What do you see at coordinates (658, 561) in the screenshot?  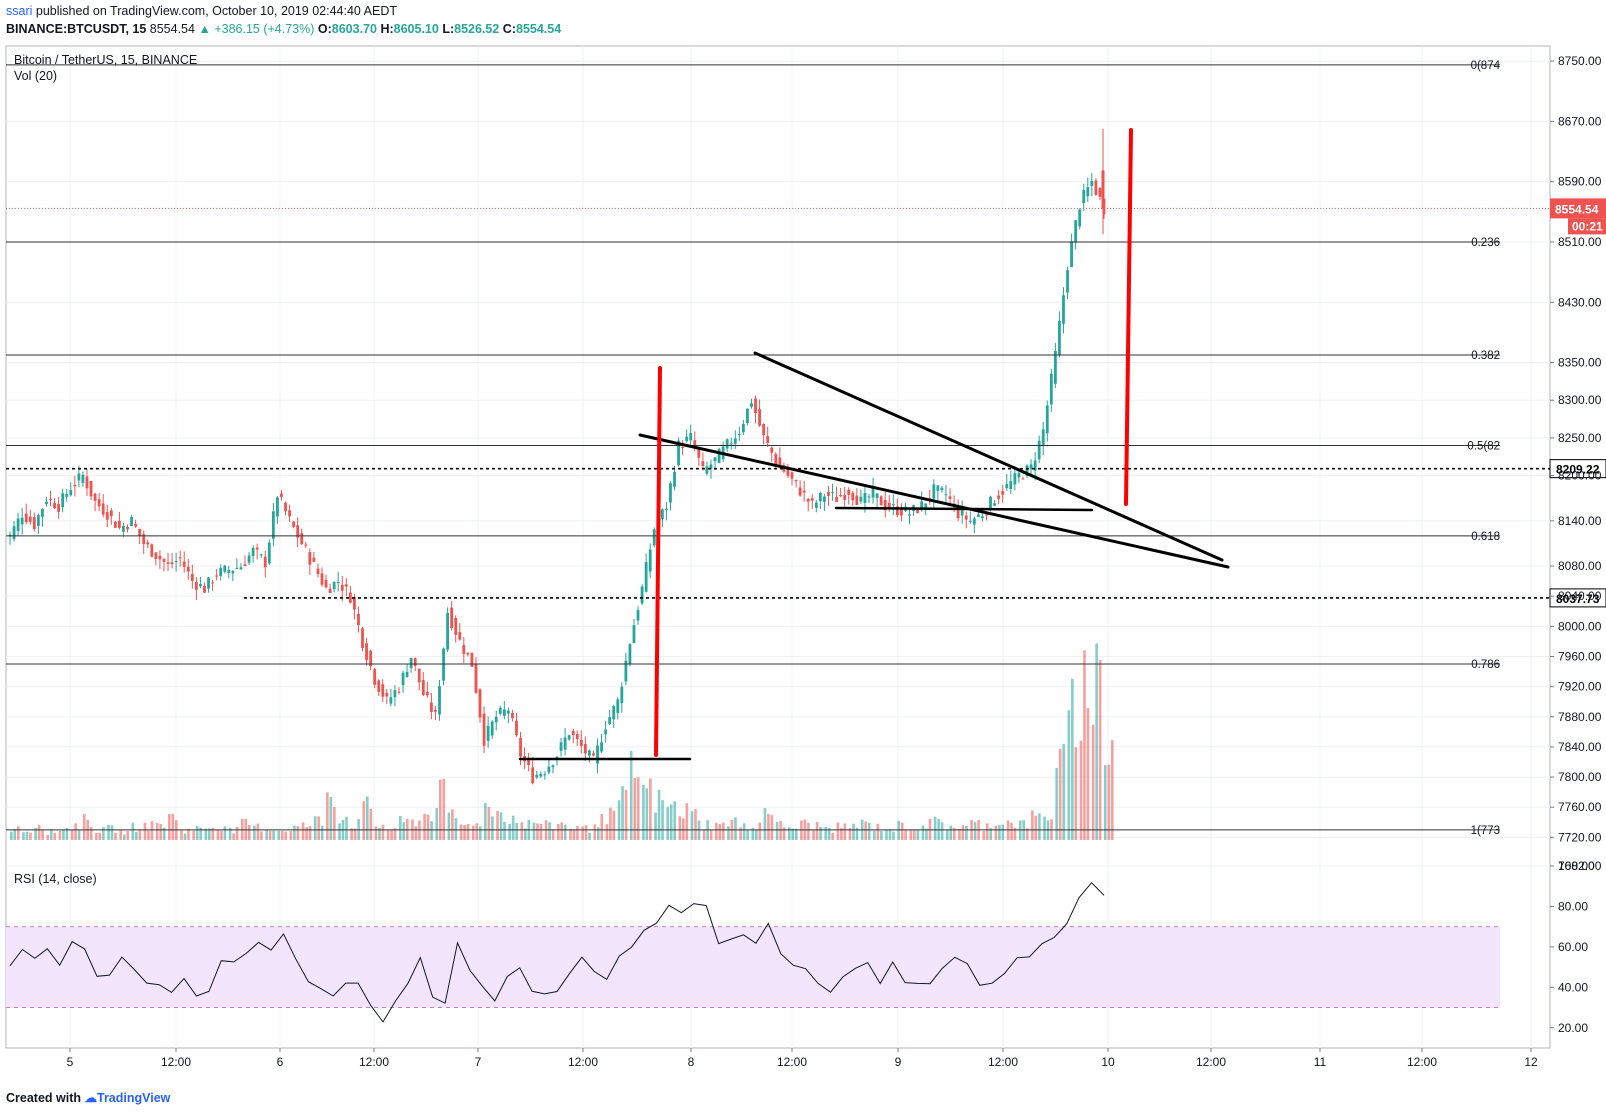 I see `flagpole-marker` at bounding box center [658, 561].